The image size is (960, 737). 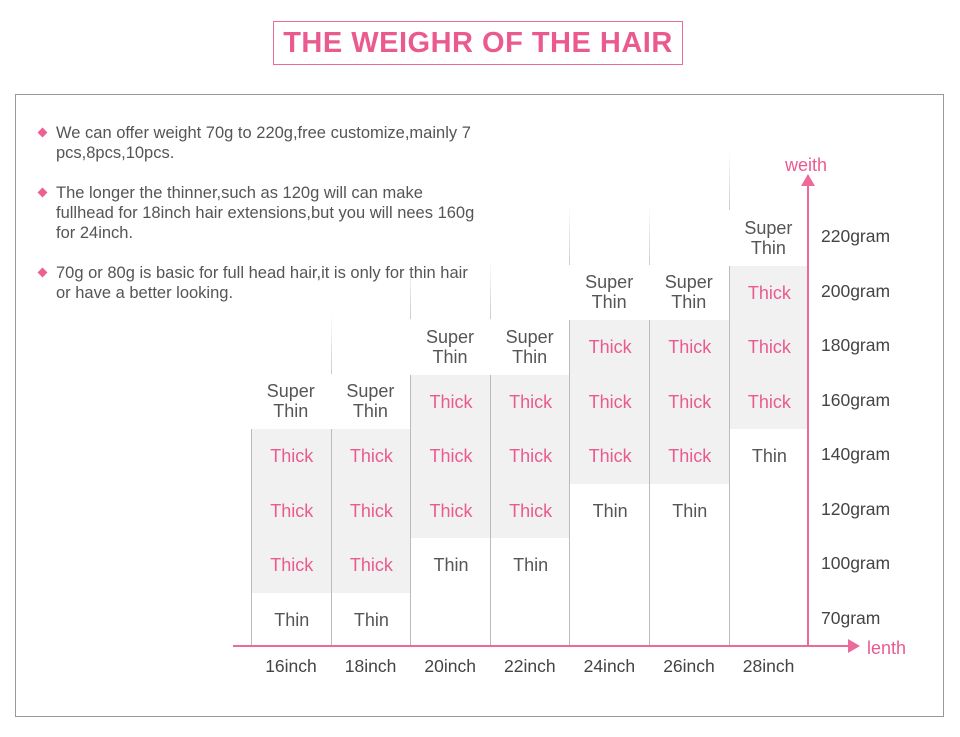 I want to click on y-tick-label: 140gram, so click(x=856, y=454).